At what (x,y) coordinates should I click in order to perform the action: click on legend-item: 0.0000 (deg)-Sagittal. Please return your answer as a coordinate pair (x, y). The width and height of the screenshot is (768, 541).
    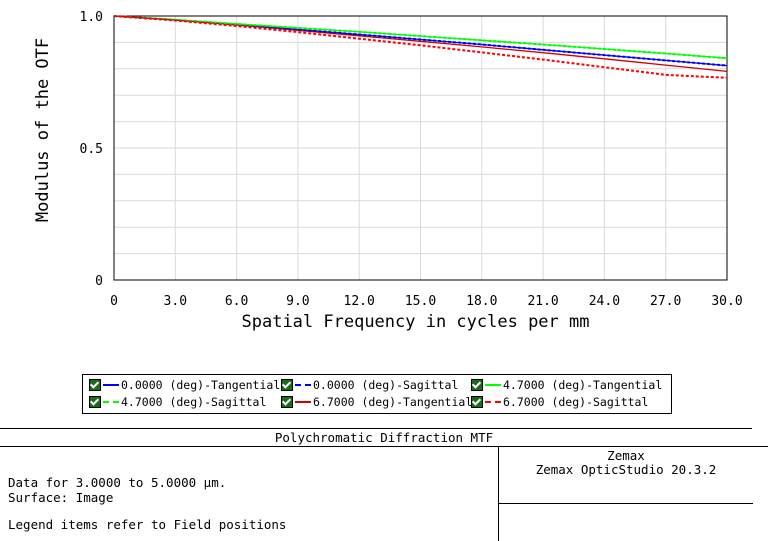
    Looking at the image, I should click on (369, 385).